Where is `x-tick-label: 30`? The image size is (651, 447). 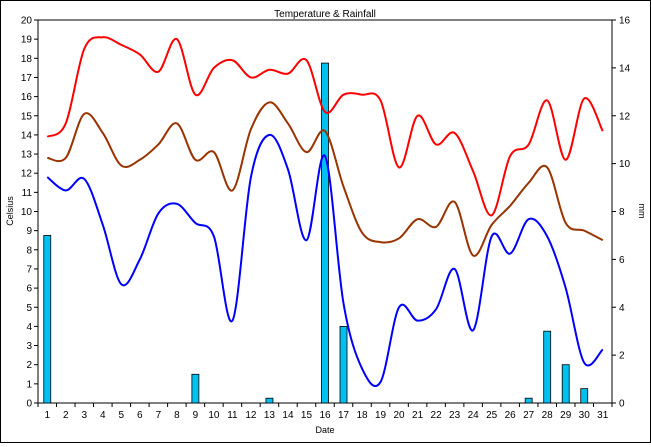 x-tick-label: 30 is located at coordinates (585, 415).